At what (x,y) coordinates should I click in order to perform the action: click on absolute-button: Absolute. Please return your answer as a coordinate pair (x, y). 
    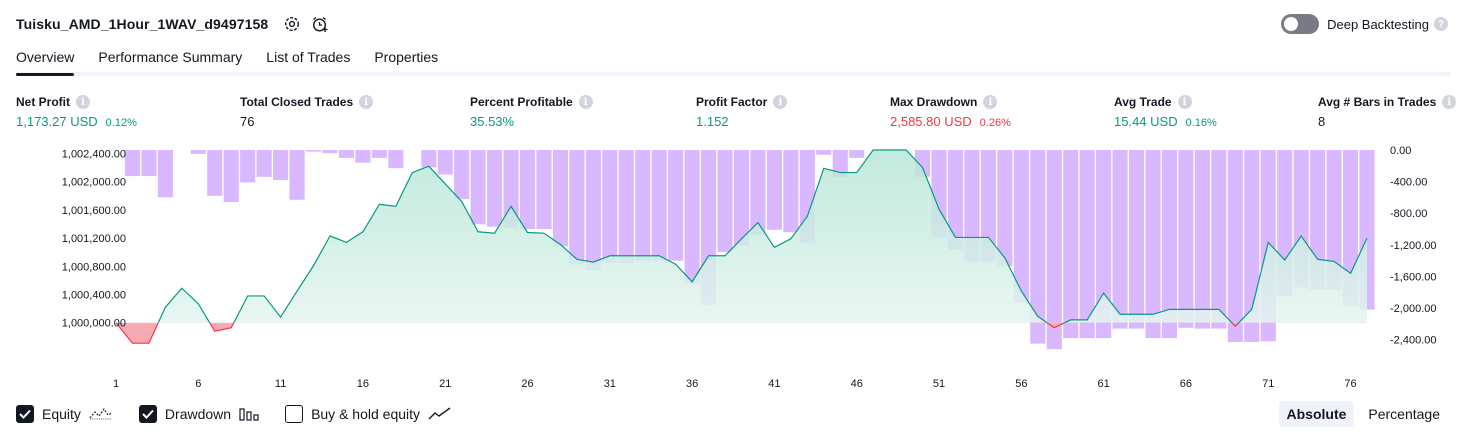
    Looking at the image, I should click on (1317, 414).